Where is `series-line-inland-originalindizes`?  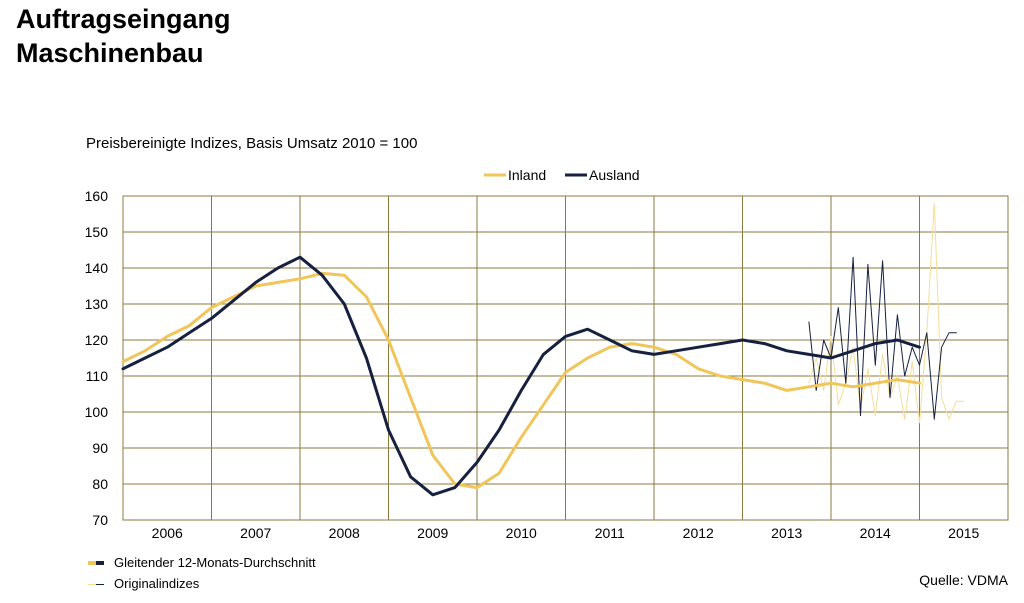
series-line-inland-originalindizes is located at coordinates (886, 313).